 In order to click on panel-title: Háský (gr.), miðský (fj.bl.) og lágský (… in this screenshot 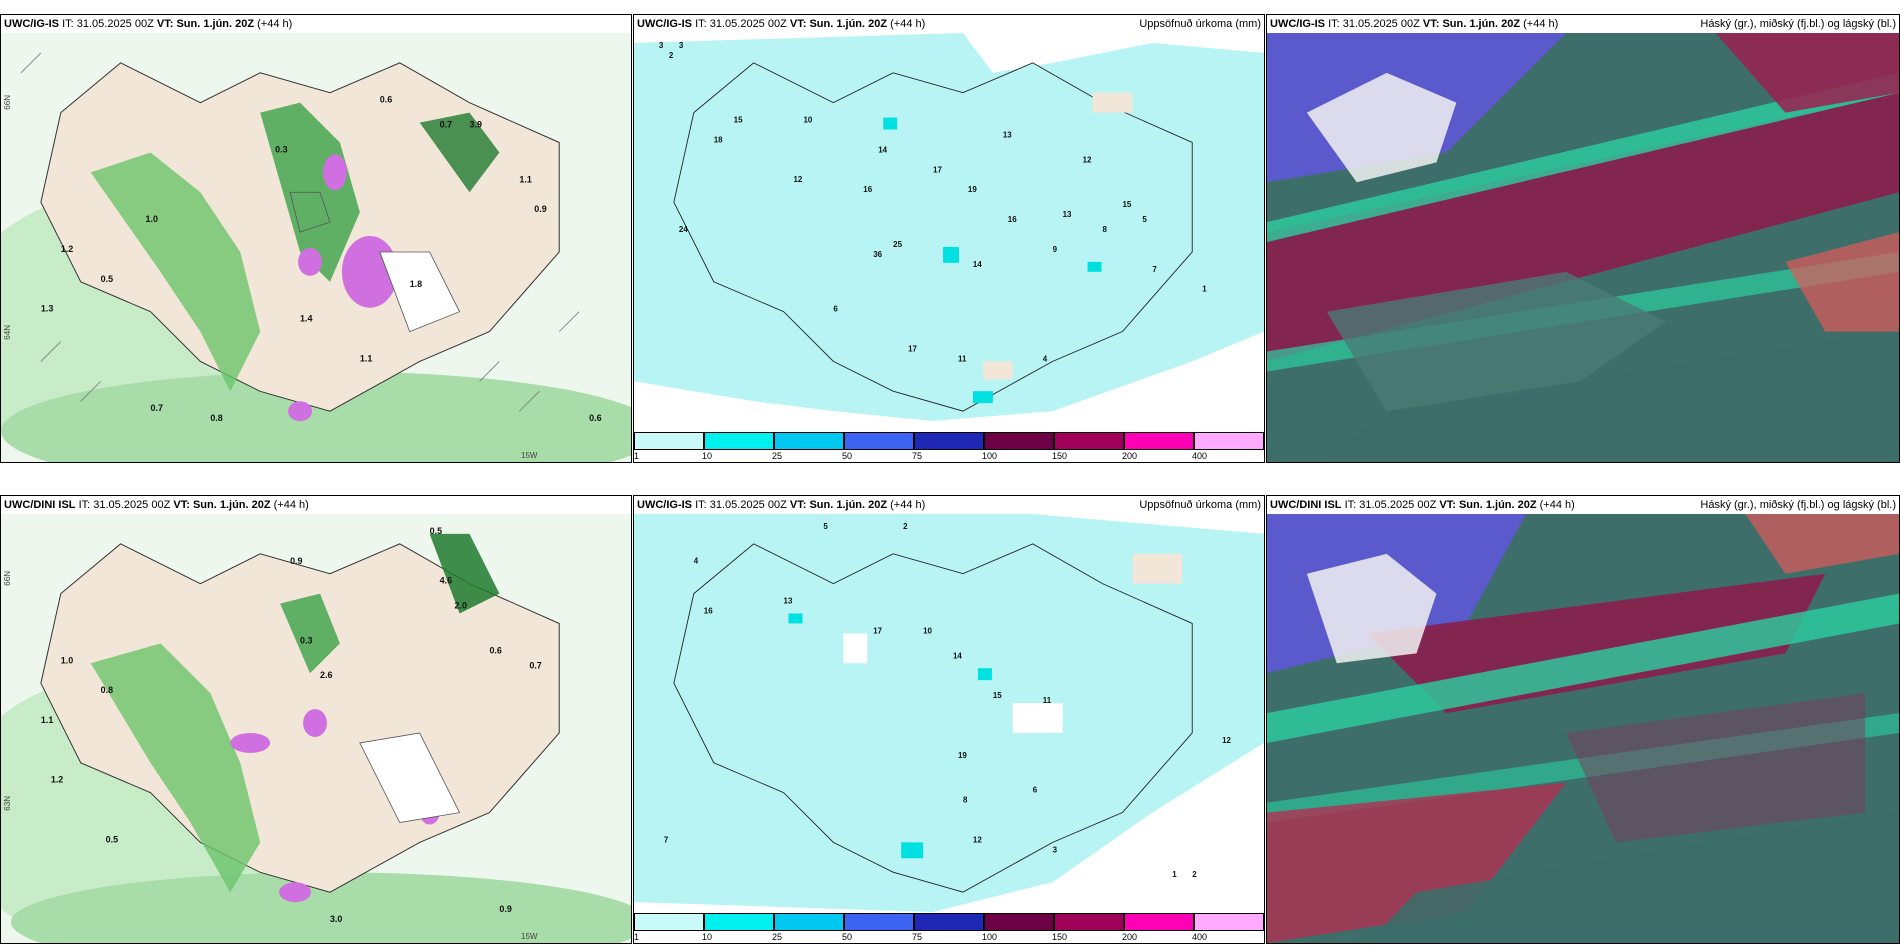, I will do `click(1798, 505)`.